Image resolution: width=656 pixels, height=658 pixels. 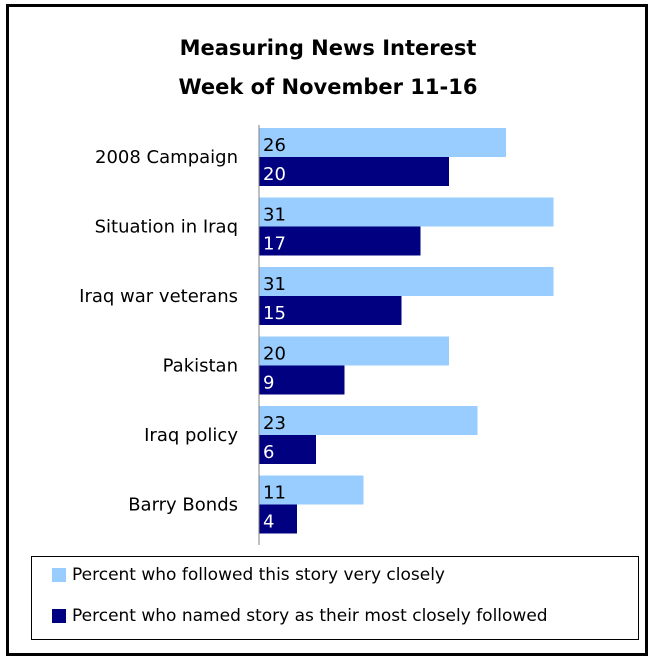 I want to click on chart-subtitle: Week of November 11-16, so click(x=328, y=87).